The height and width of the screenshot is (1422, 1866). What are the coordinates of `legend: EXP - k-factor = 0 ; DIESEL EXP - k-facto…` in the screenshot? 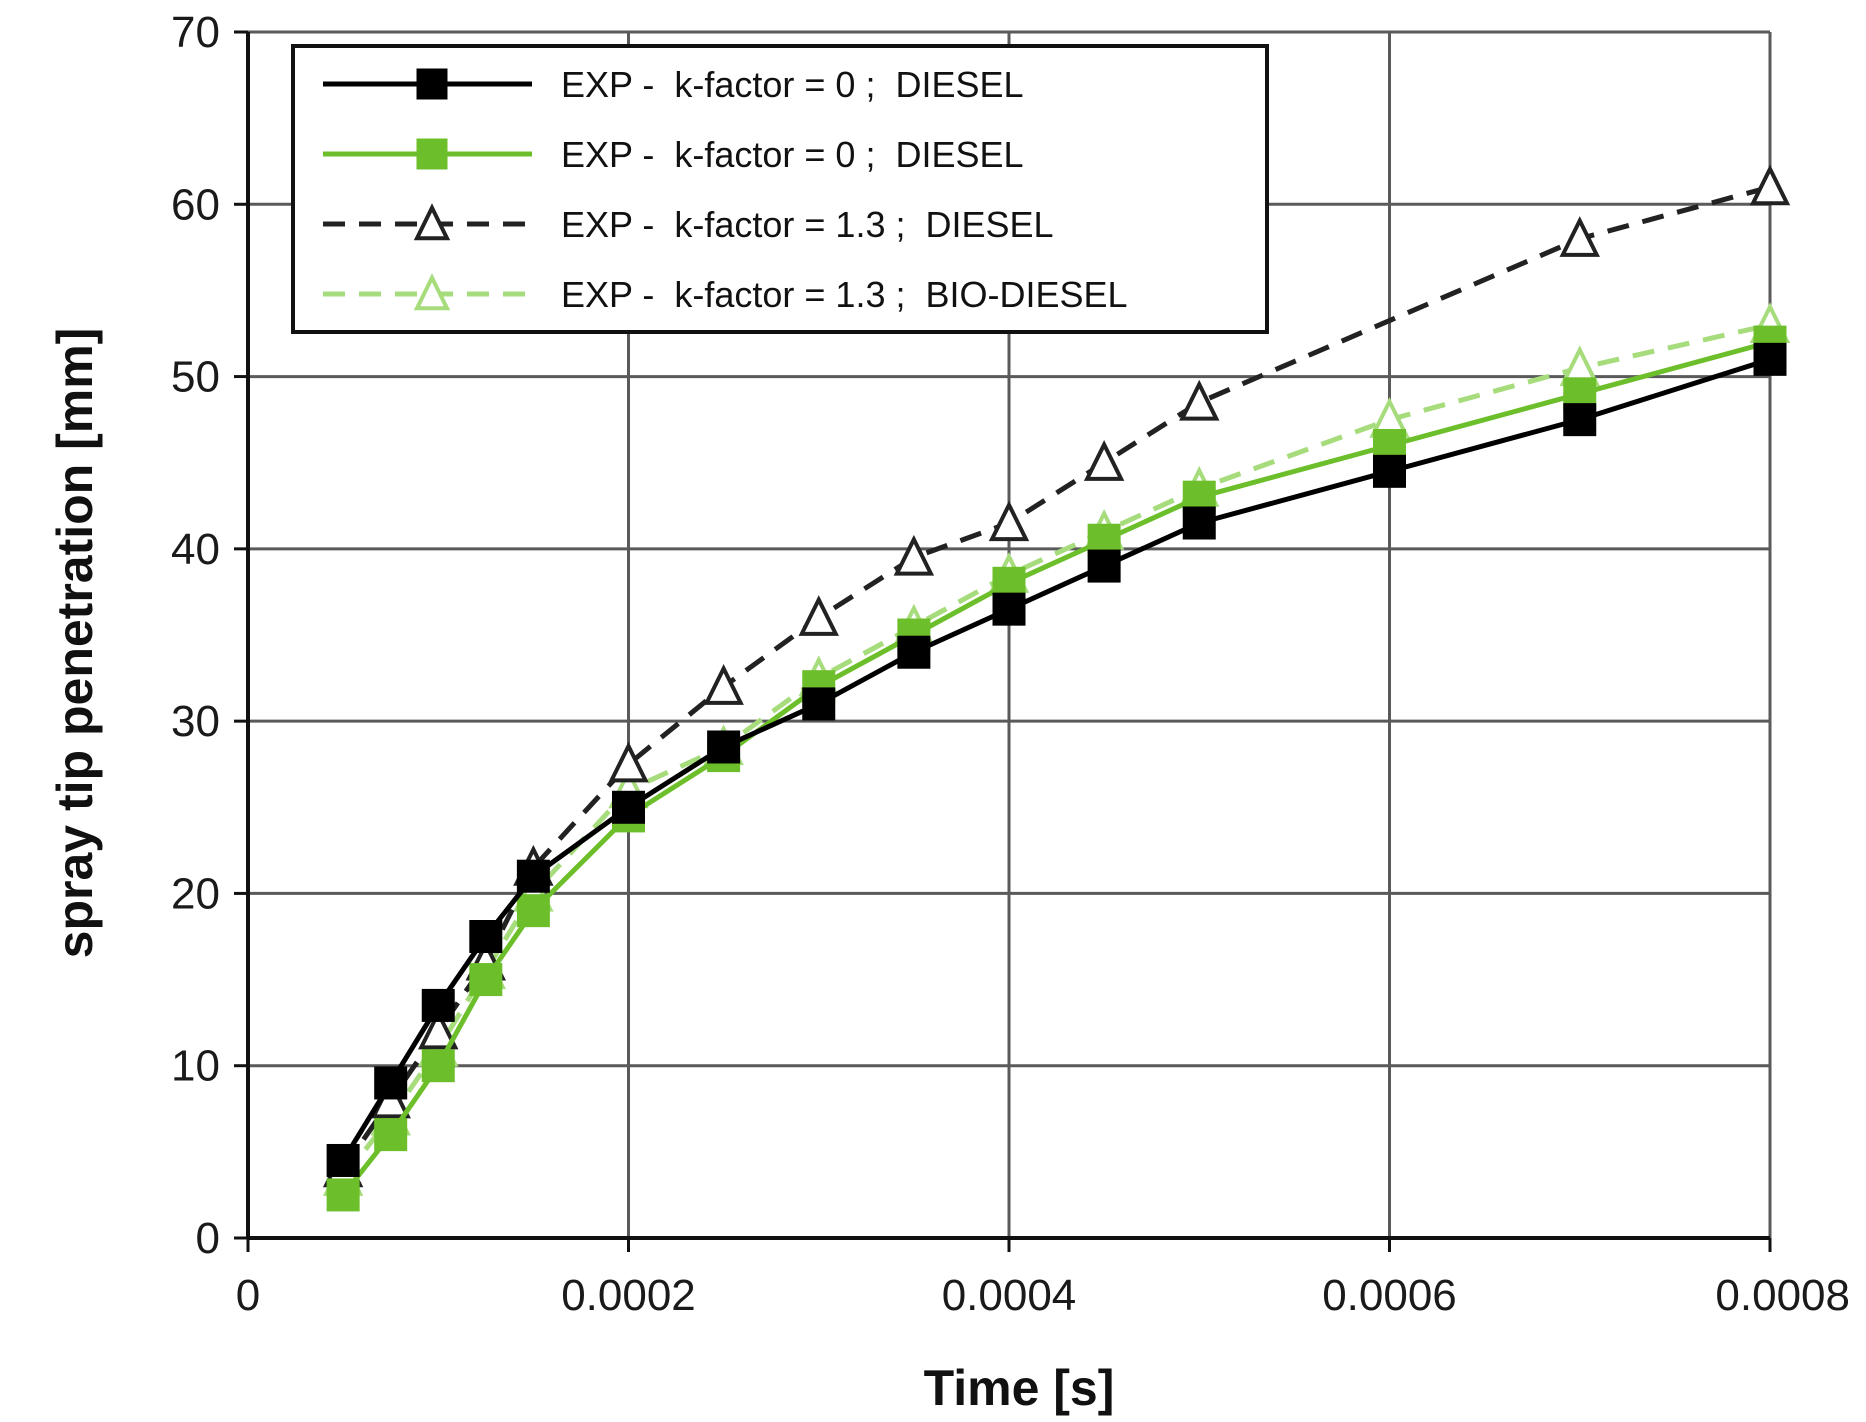 It's located at (780, 189).